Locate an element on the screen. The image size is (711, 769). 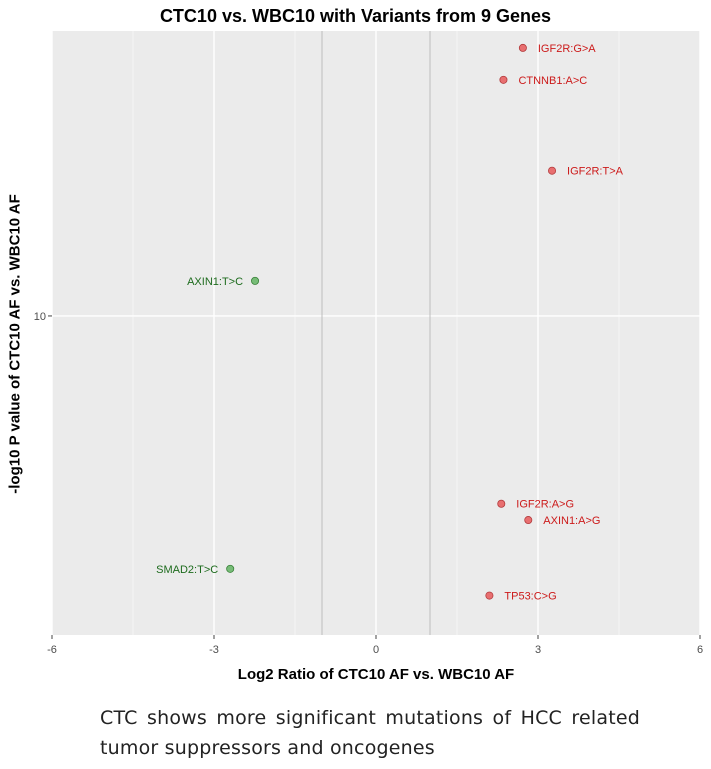
point-label: IGF2R:A>G is located at coordinates (545, 505).